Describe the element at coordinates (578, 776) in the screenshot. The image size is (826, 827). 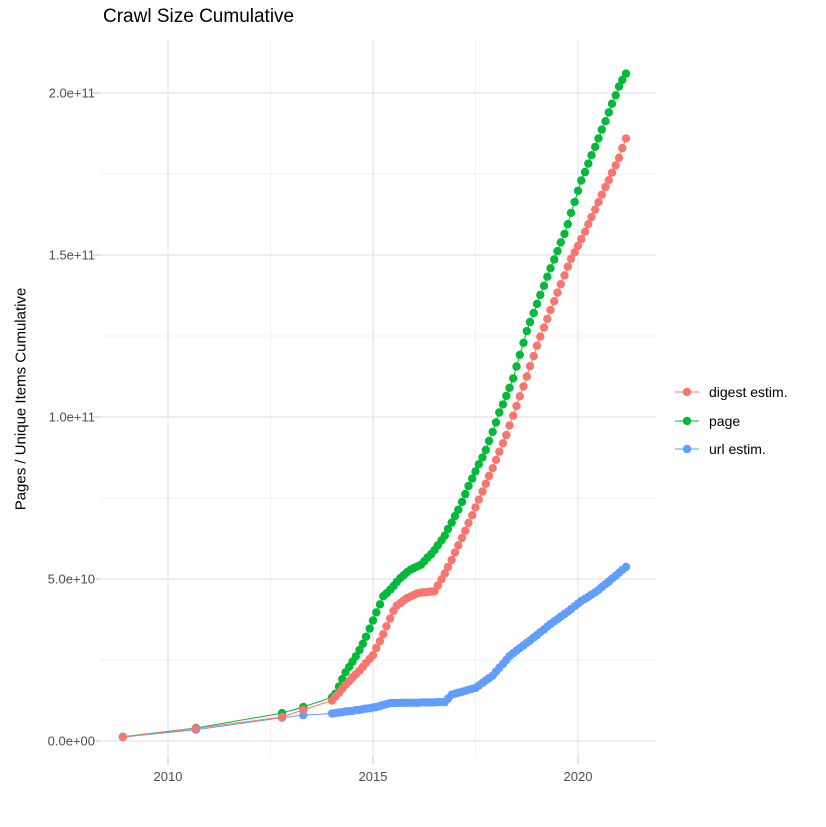
I see `x-tick-label: 2020` at that location.